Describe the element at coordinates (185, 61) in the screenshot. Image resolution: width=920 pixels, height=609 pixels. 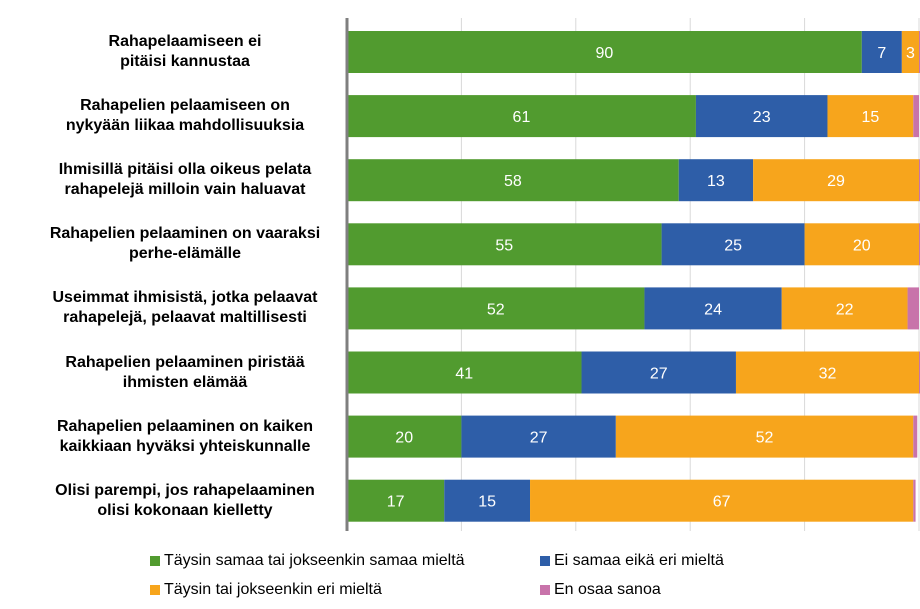
I see `category-label-line: pitäisi kannustaa` at that location.